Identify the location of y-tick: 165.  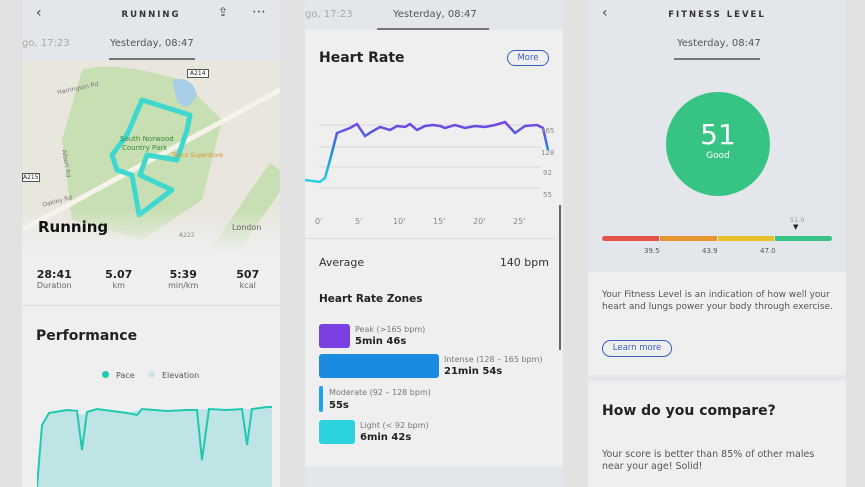
(547, 131).